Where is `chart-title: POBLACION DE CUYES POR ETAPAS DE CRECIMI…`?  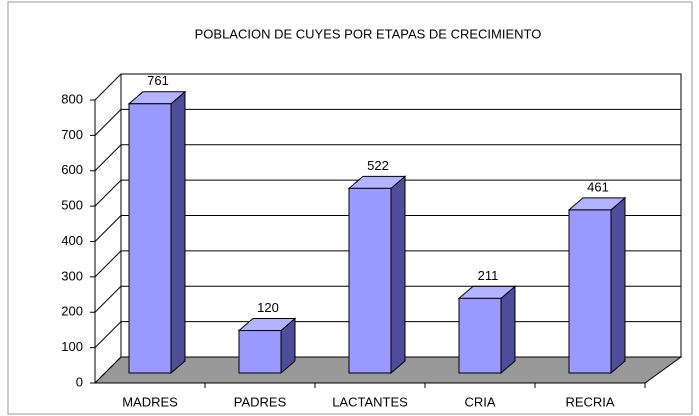 chart-title: POBLACION DE CUYES POR ETAPAS DE CRECIMI… is located at coordinates (368, 33).